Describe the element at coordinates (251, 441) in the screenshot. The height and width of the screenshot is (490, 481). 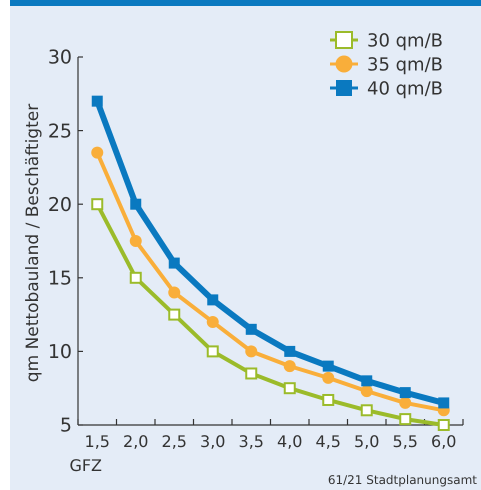
I see `x-tick-label: 3,5` at that location.